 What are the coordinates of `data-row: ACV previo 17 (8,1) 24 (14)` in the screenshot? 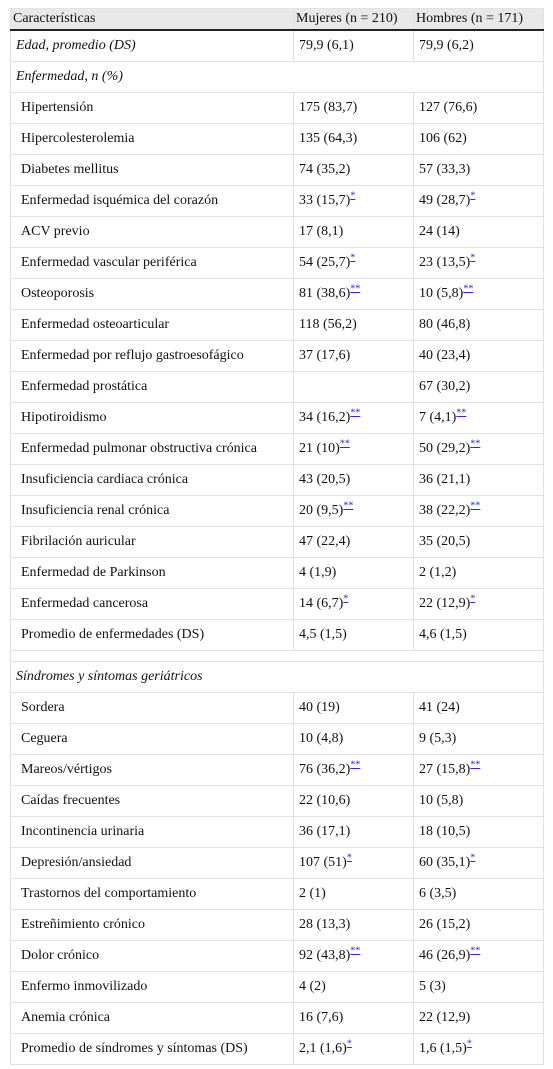 It's located at (277, 232).